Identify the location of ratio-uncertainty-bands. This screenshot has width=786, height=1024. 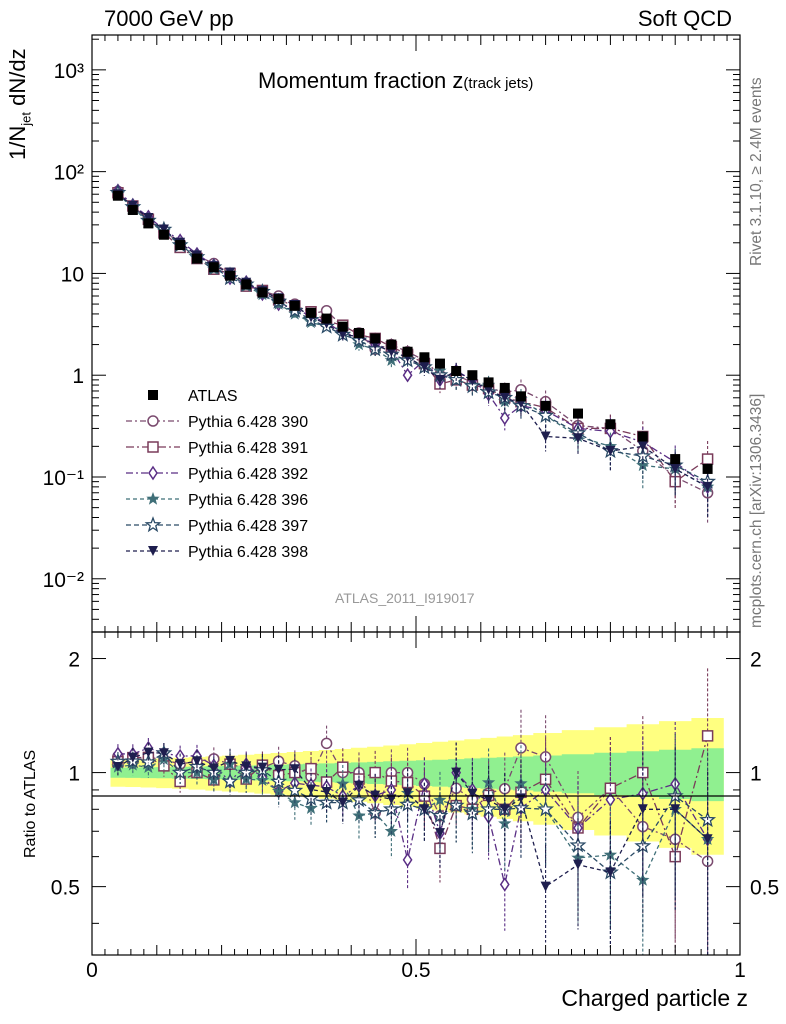
(417, 786).